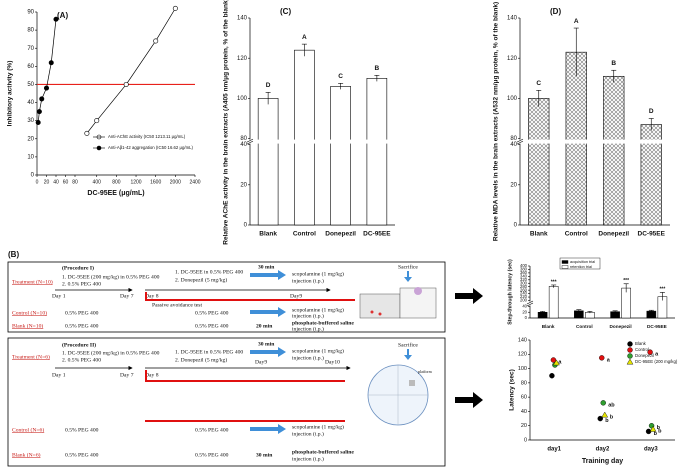 Image resolution: width=685 pixels, height=472 pixels. Describe the element at coordinates (13, 254) in the screenshot. I see `panel-label: (B)` at that location.